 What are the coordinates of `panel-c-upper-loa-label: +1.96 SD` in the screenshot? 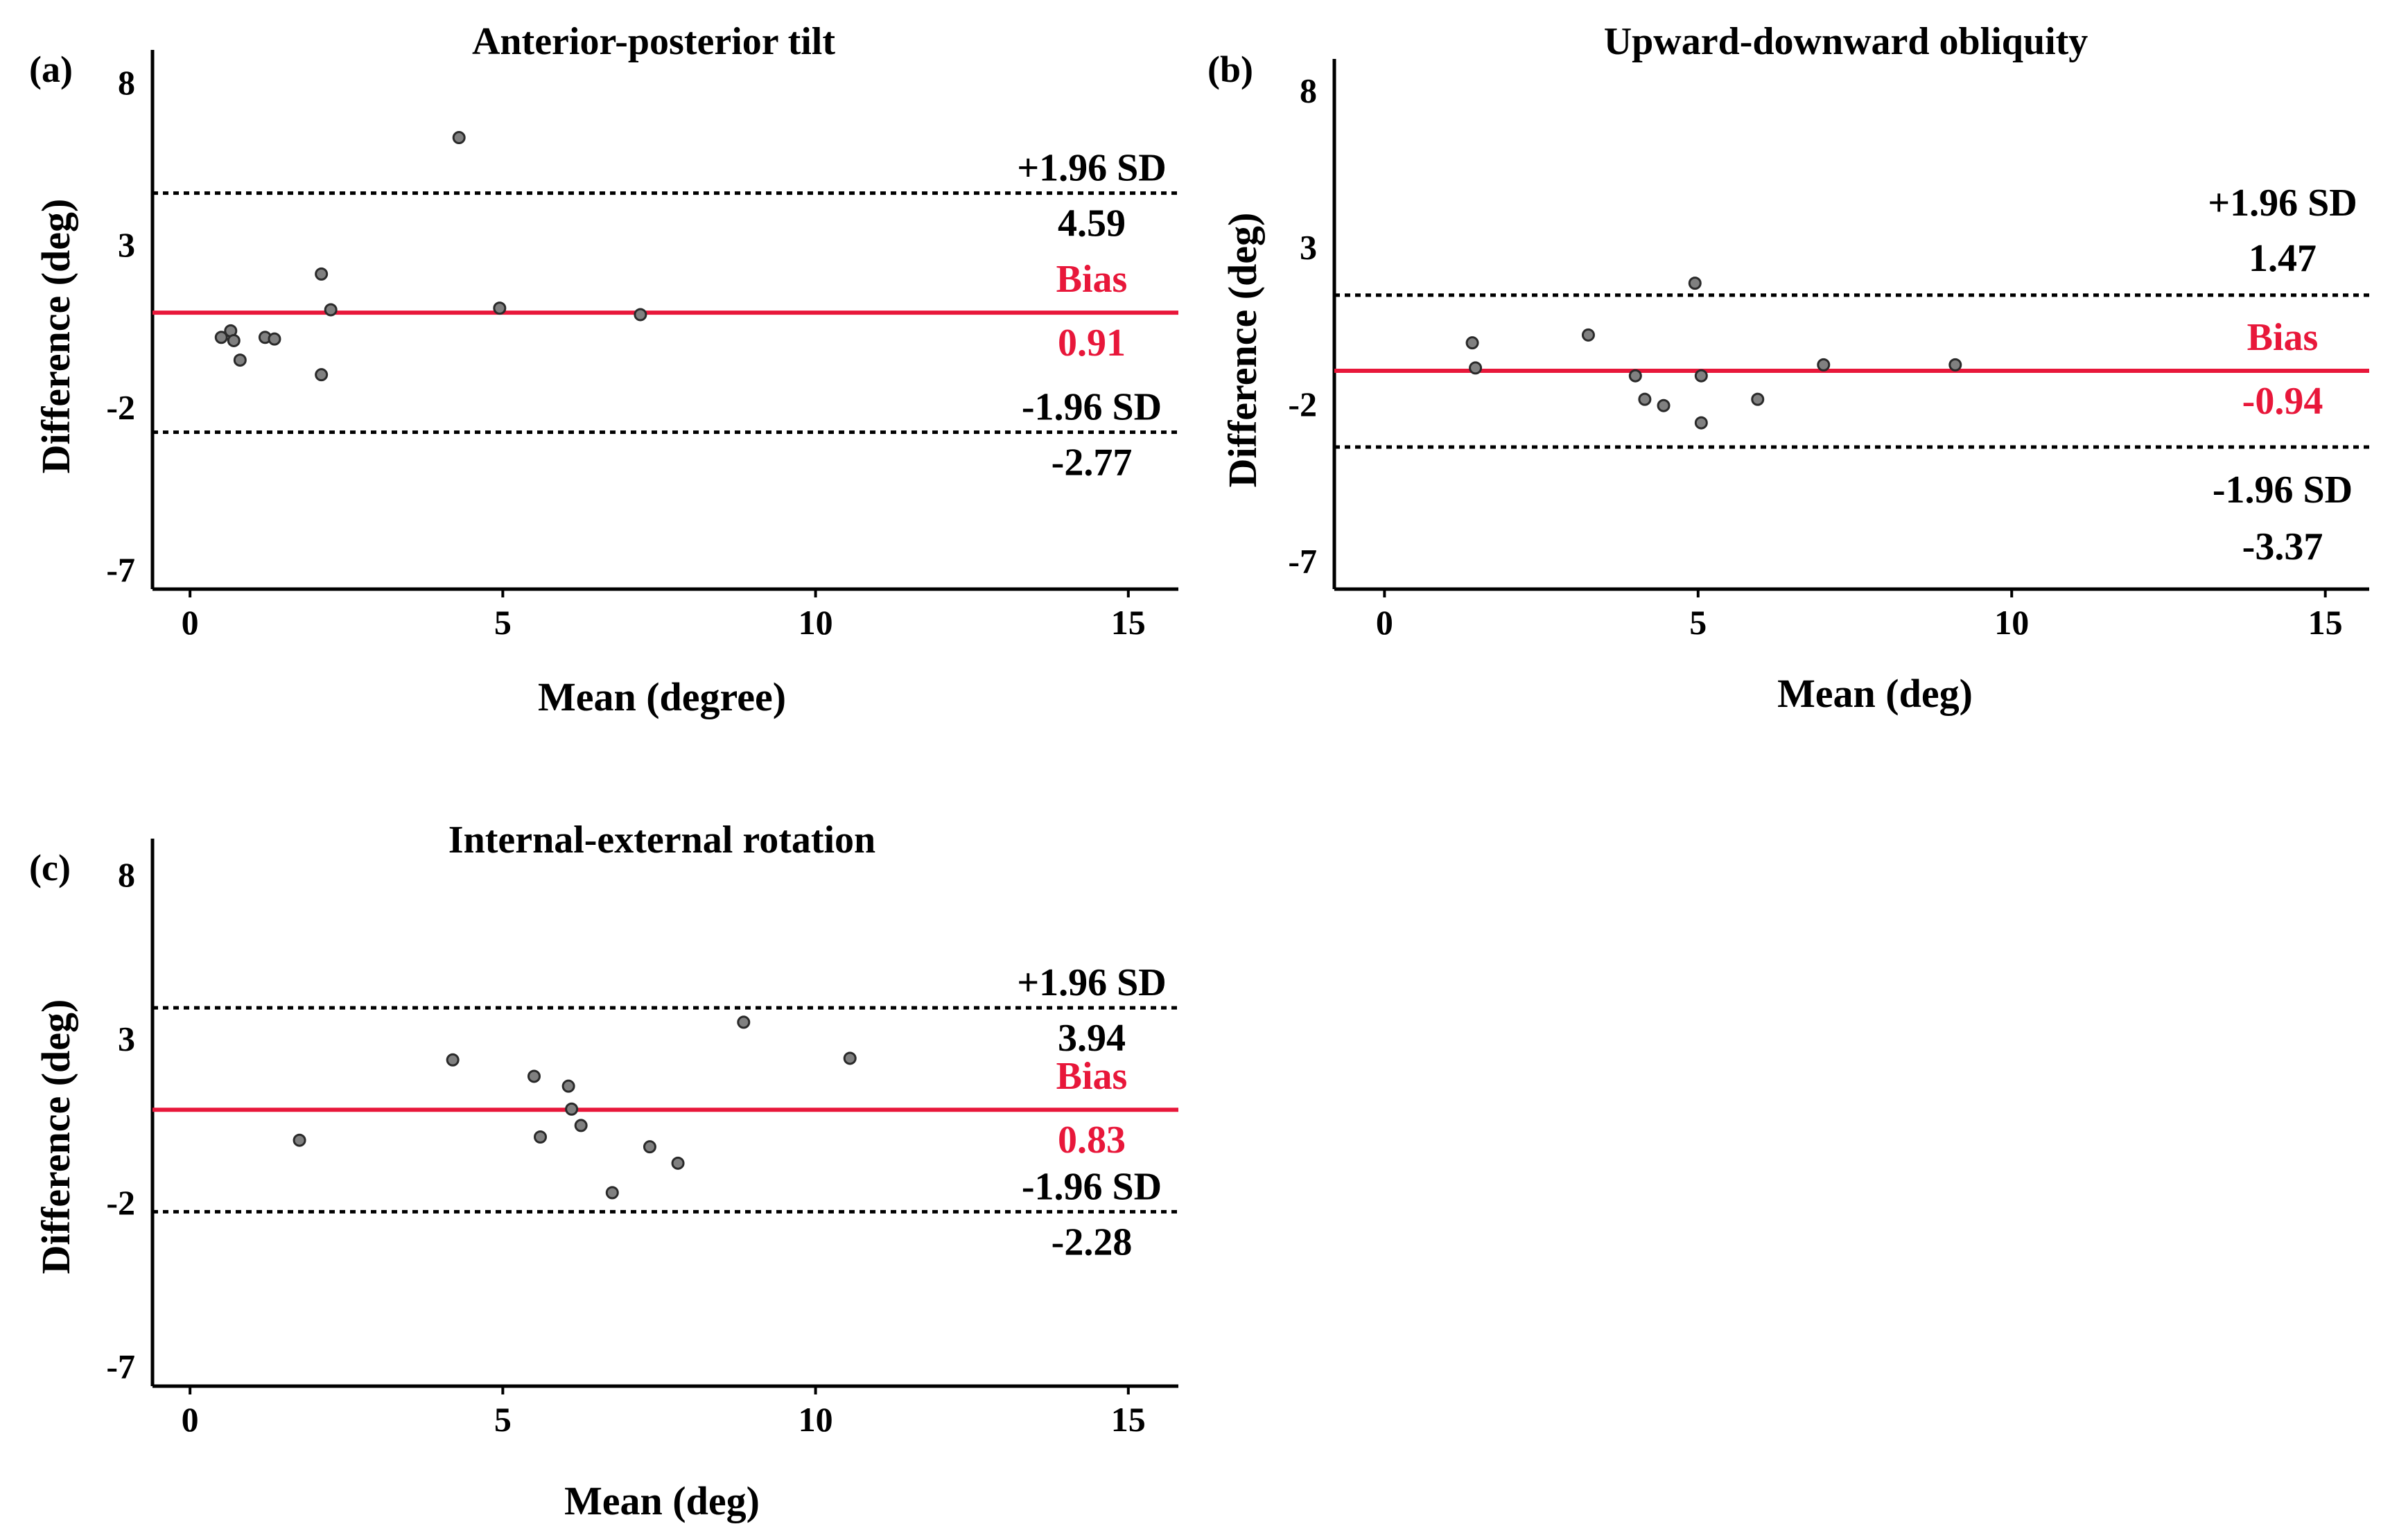 It's located at (1092, 982).